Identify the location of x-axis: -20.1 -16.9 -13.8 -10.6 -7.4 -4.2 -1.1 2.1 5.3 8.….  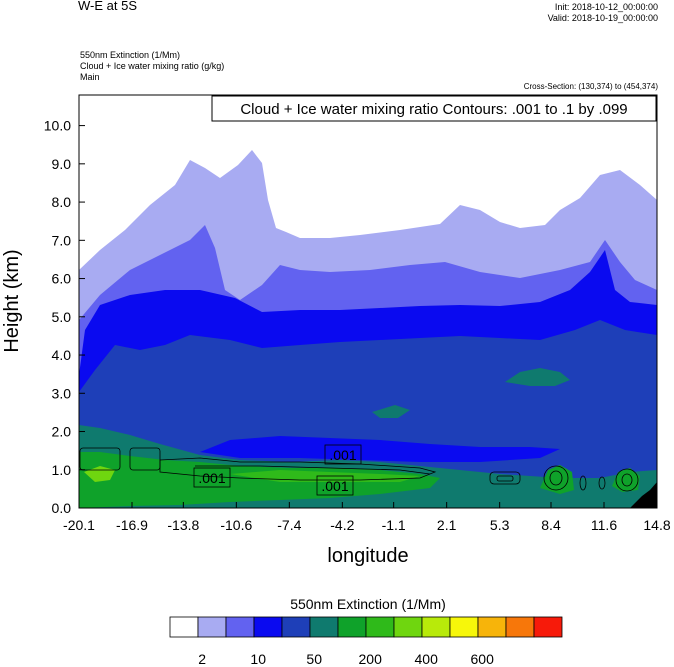
(367, 517).